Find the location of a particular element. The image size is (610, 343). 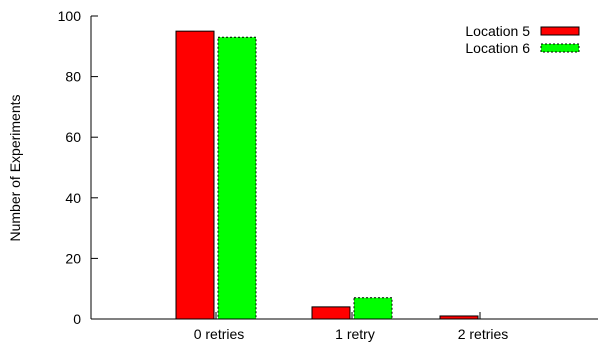

y-axis-label: Number of Experiments is located at coordinates (15, 167).